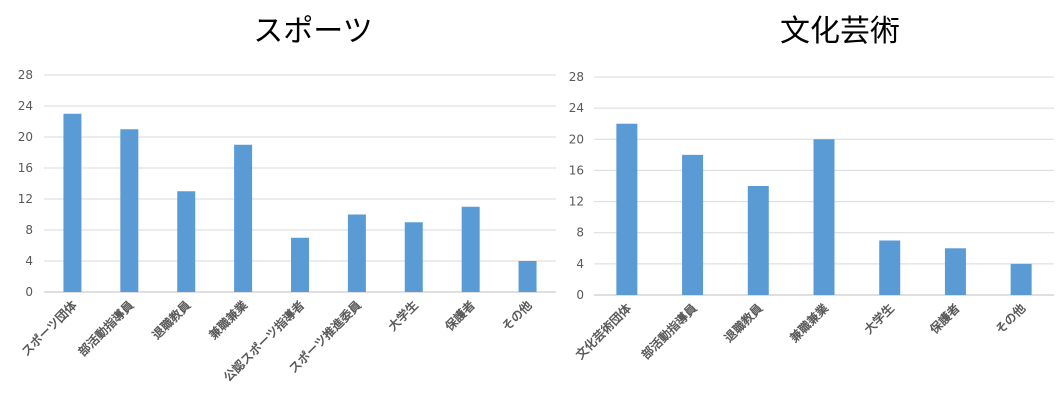 The image size is (1059, 406). I want to click on x-category-label: 文化芸術団体, so click(603, 331).